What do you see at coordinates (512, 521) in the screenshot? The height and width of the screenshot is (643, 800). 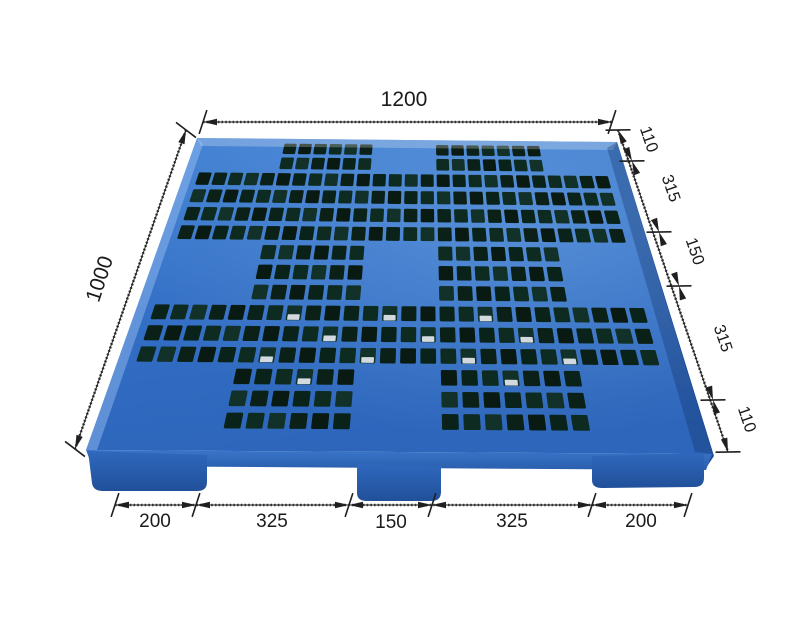 I see `dimension-label-bottom-3: 325` at bounding box center [512, 521].